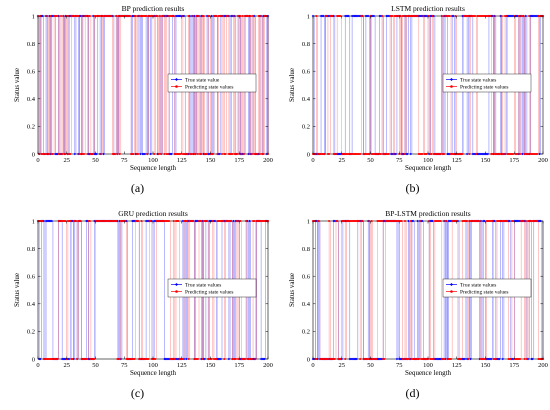 This screenshot has width=550, height=410. What do you see at coordinates (484, 87) in the screenshot?
I see `legend-entry: Predicting state values` at bounding box center [484, 87].